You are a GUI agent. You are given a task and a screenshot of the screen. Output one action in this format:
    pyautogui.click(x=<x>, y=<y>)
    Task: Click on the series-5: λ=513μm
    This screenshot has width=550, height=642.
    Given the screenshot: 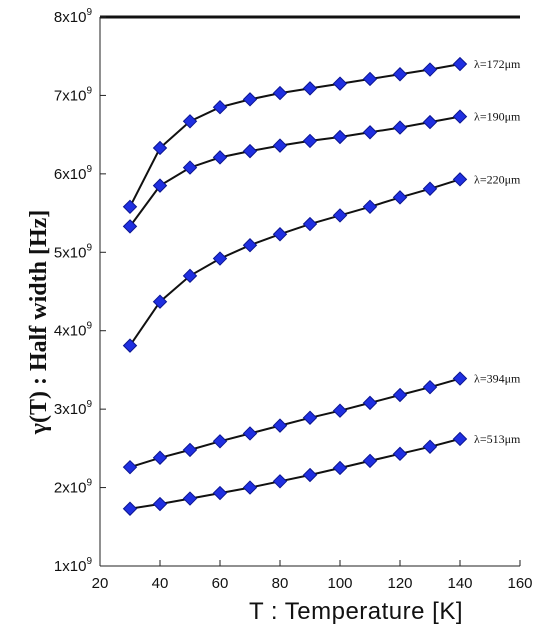 What is the action you would take?
    pyautogui.click(x=321, y=473)
    